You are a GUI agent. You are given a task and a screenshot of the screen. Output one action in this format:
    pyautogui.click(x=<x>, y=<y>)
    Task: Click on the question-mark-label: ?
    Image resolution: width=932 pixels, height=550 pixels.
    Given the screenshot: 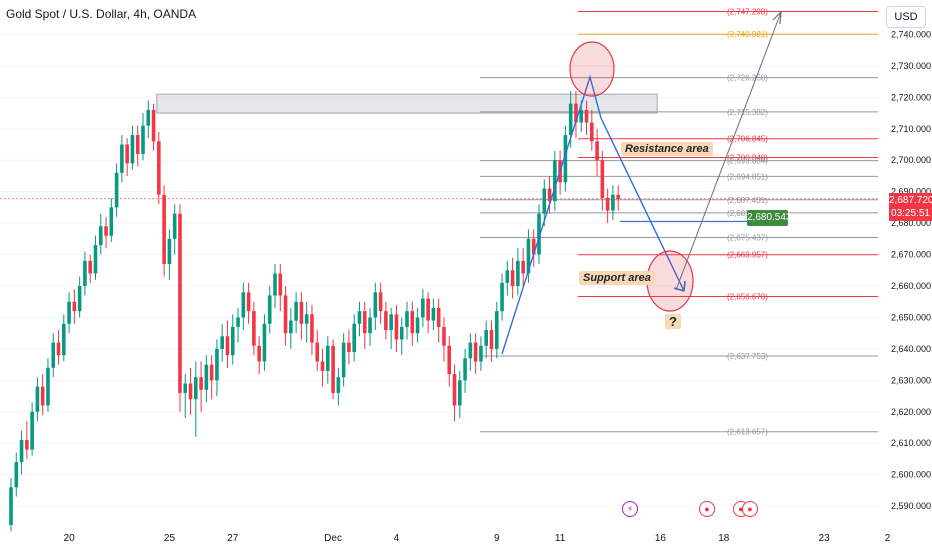 What is the action you would take?
    pyautogui.click(x=673, y=321)
    